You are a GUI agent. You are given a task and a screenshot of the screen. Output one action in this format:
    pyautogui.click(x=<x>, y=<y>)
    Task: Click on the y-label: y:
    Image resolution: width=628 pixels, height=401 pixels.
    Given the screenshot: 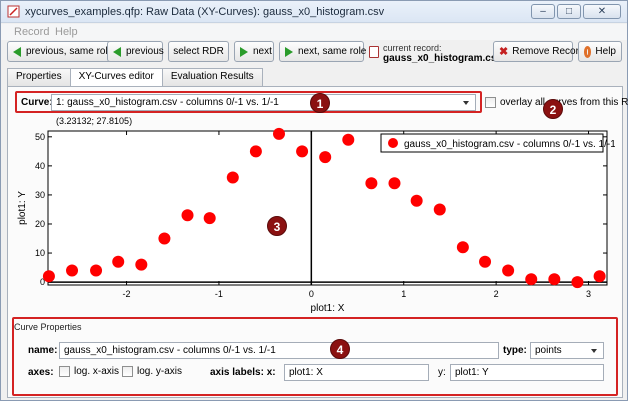 What is the action you would take?
    pyautogui.click(x=442, y=372)
    